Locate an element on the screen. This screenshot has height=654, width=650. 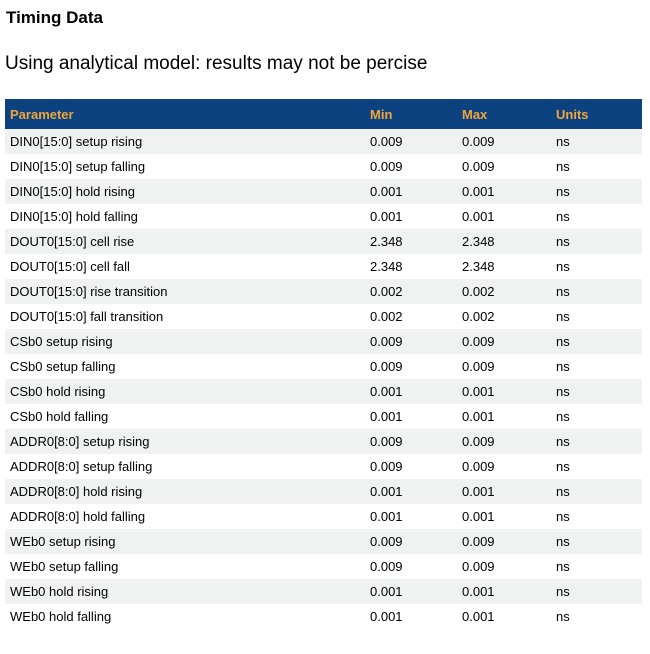
cell-parameter: DIN0[15:0] setup falling is located at coordinates (78, 166).